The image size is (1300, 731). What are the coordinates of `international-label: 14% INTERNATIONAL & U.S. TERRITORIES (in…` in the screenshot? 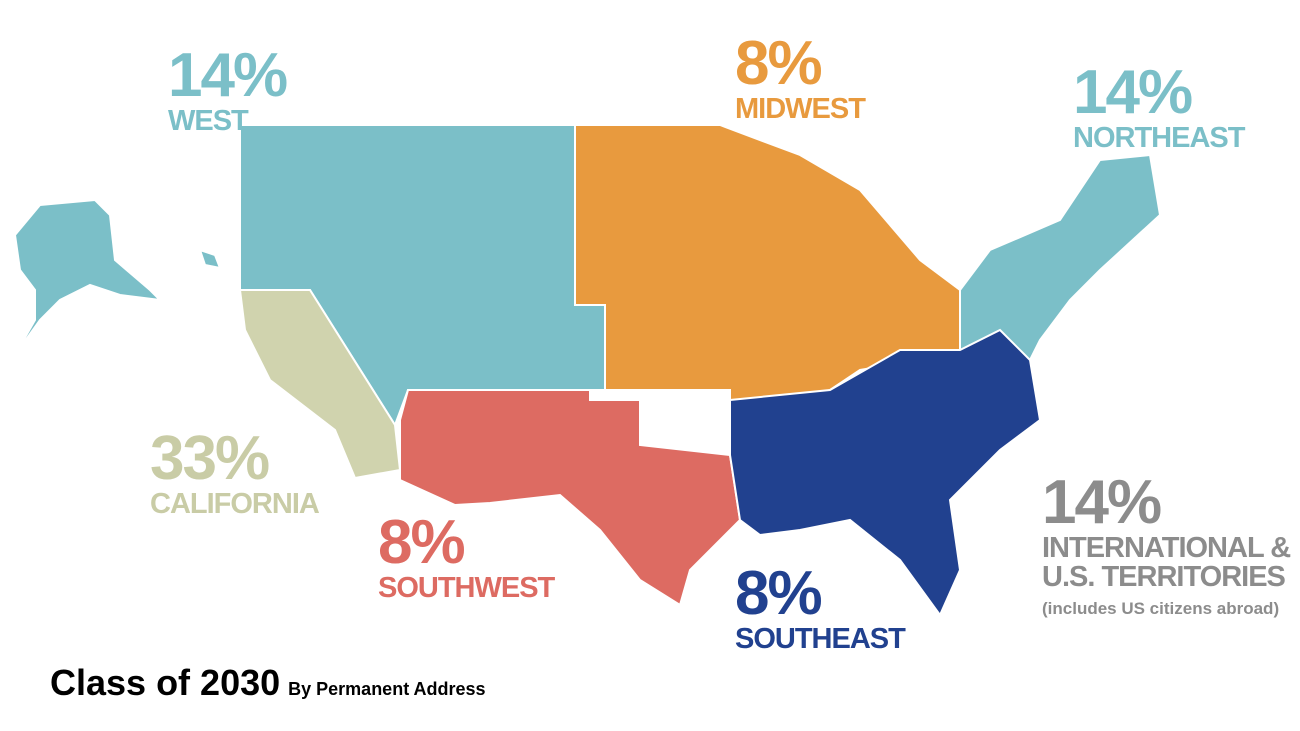 It's located at (1167, 543).